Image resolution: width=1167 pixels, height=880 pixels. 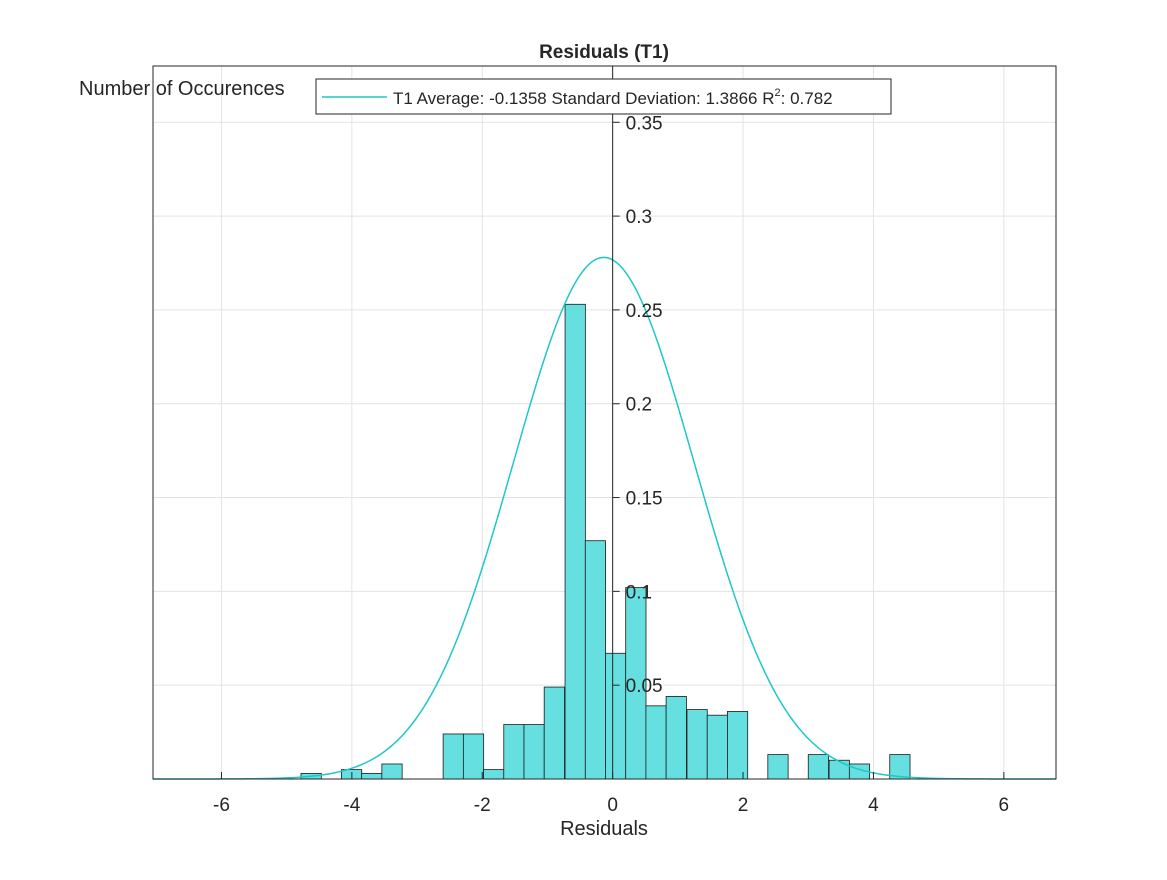 I want to click on y-axis-label: Number of Occurences, so click(x=182, y=89).